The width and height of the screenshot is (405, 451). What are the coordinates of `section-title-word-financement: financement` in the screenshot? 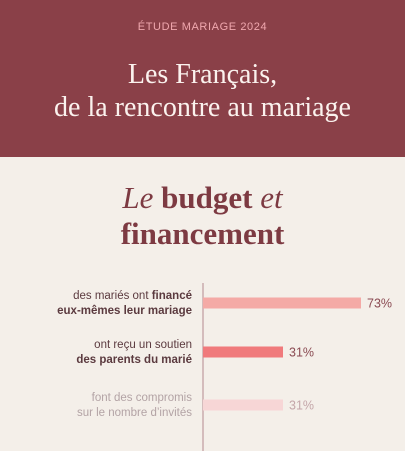 It's located at (202, 233).